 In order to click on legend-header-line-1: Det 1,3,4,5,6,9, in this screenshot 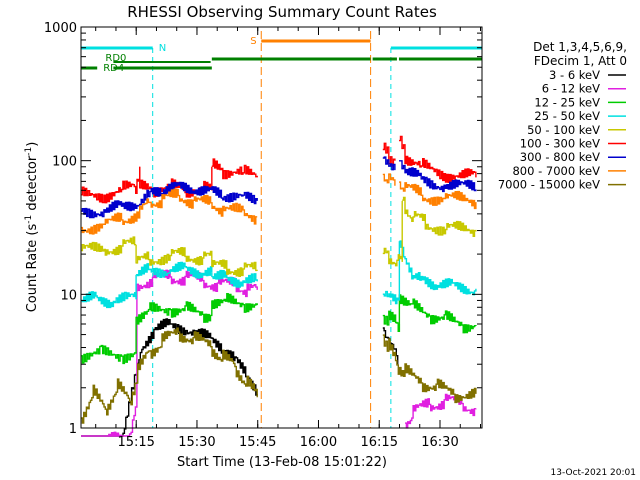, I will do `click(580, 47)`.